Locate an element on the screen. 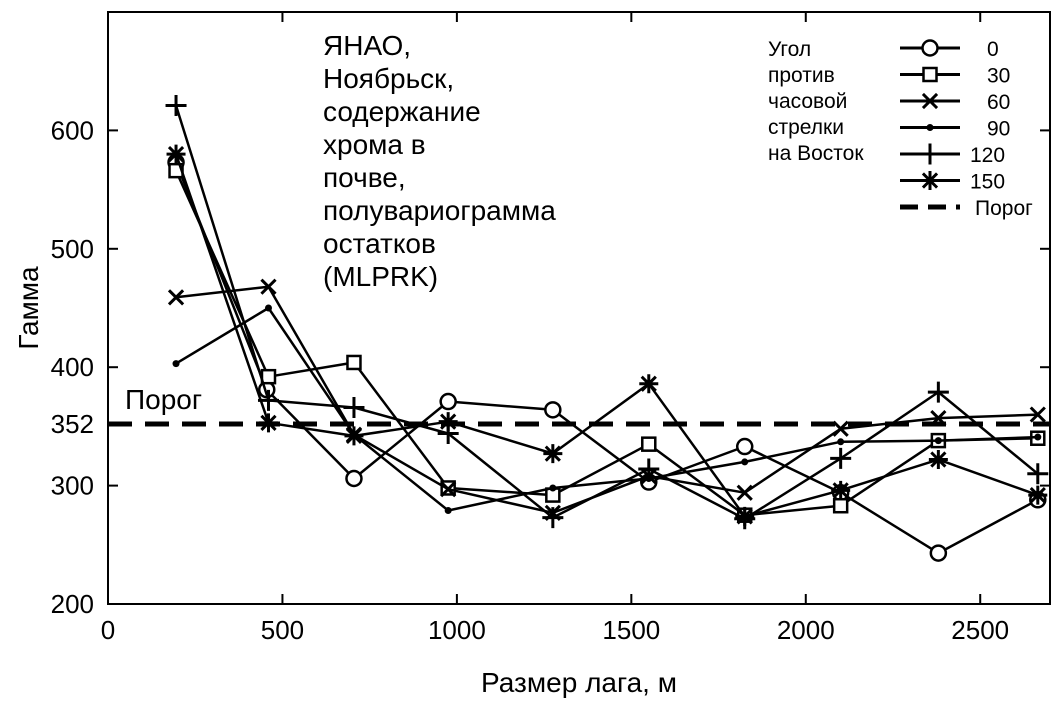  legend-title-line: Угол is located at coordinates (789, 49).